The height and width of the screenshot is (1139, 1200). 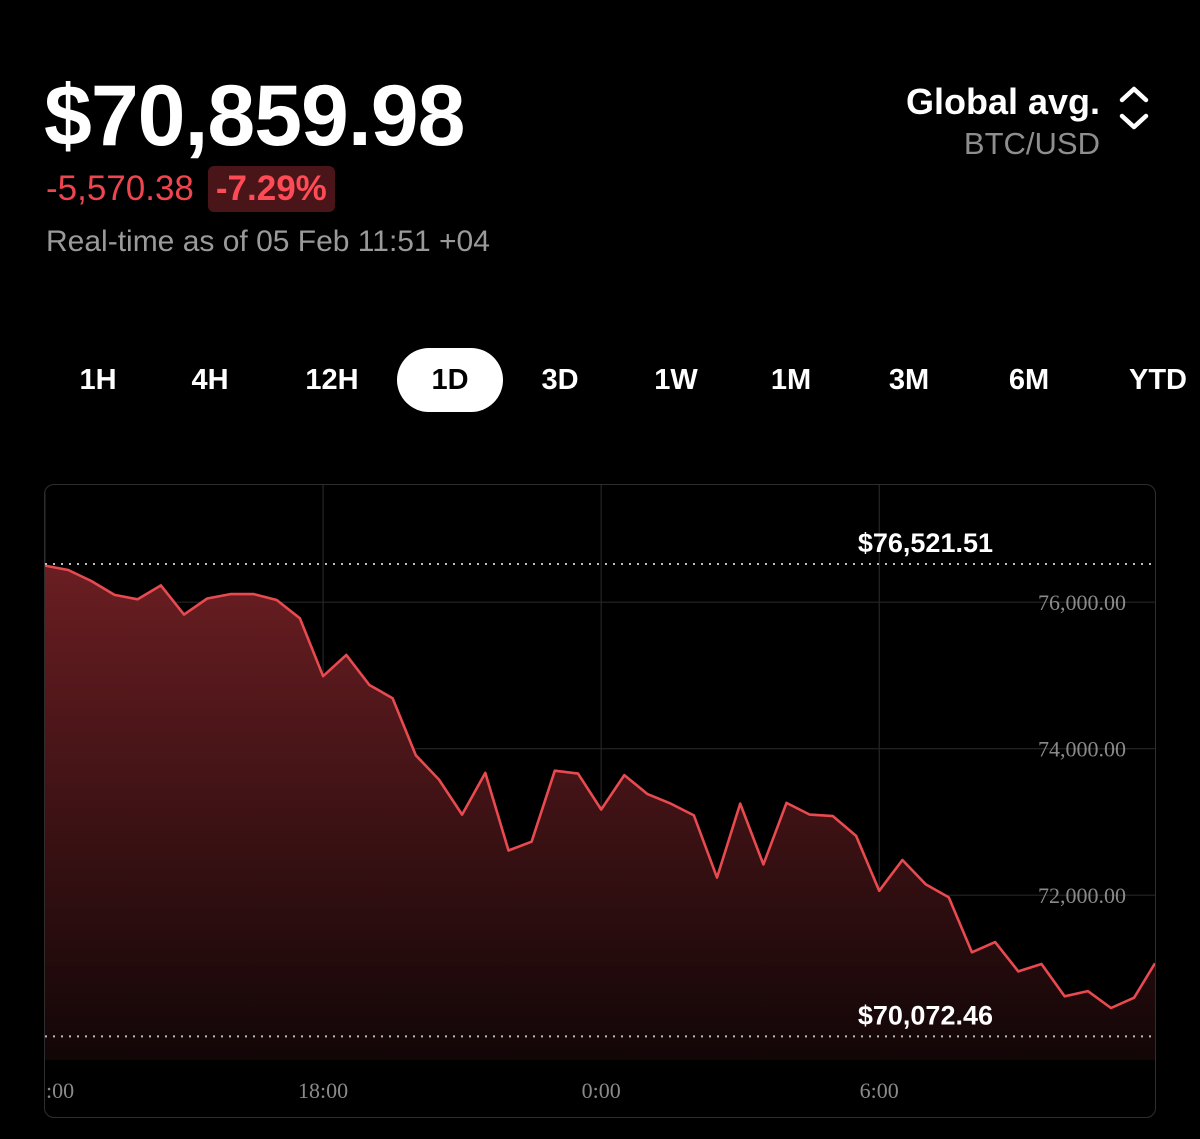 What do you see at coordinates (1082, 602) in the screenshot?
I see `y-tick-label-0: 76,000.00` at bounding box center [1082, 602].